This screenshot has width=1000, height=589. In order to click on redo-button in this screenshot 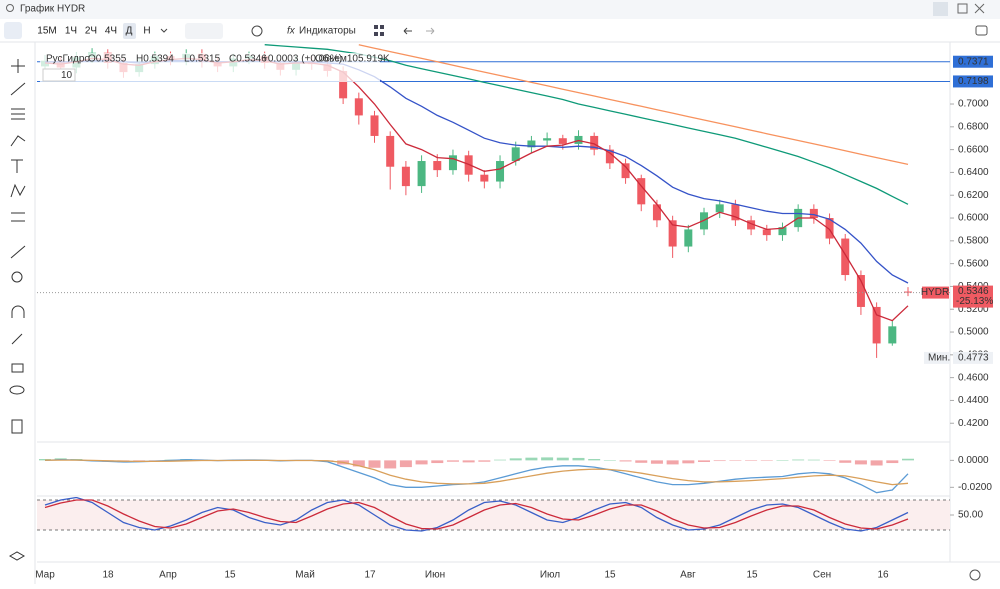, I will do `click(430, 31)`.